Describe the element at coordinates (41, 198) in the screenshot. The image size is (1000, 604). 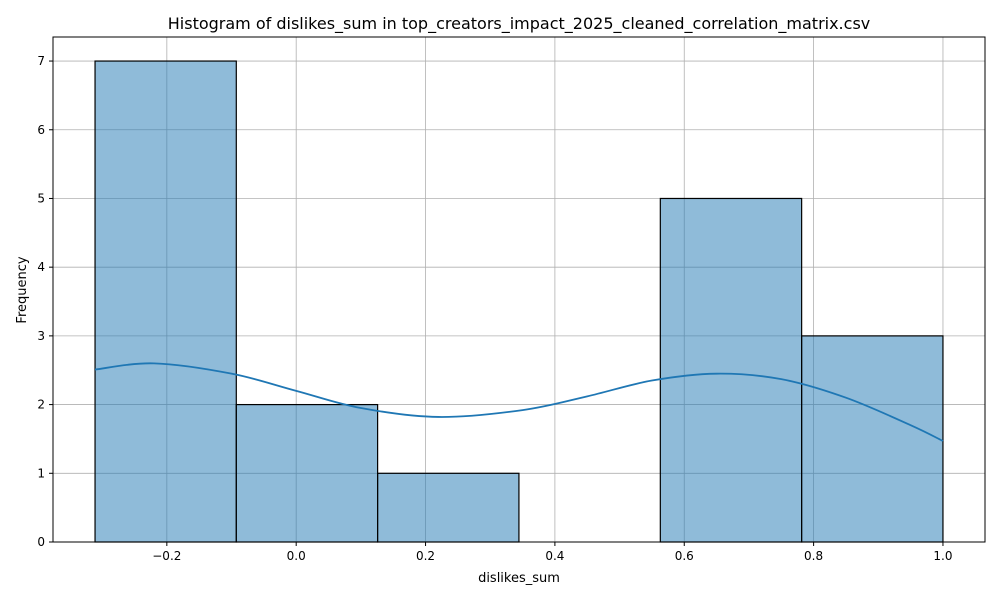
I see `y-tick-label: 5` at that location.